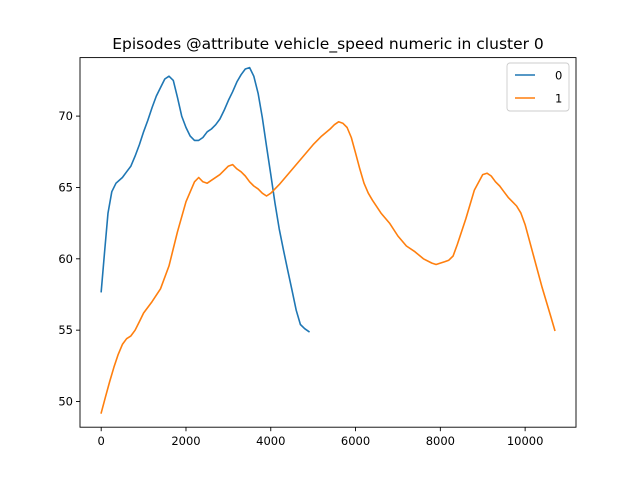 The image size is (640, 480). I want to click on legend-label-series-0: 0, so click(558, 76).